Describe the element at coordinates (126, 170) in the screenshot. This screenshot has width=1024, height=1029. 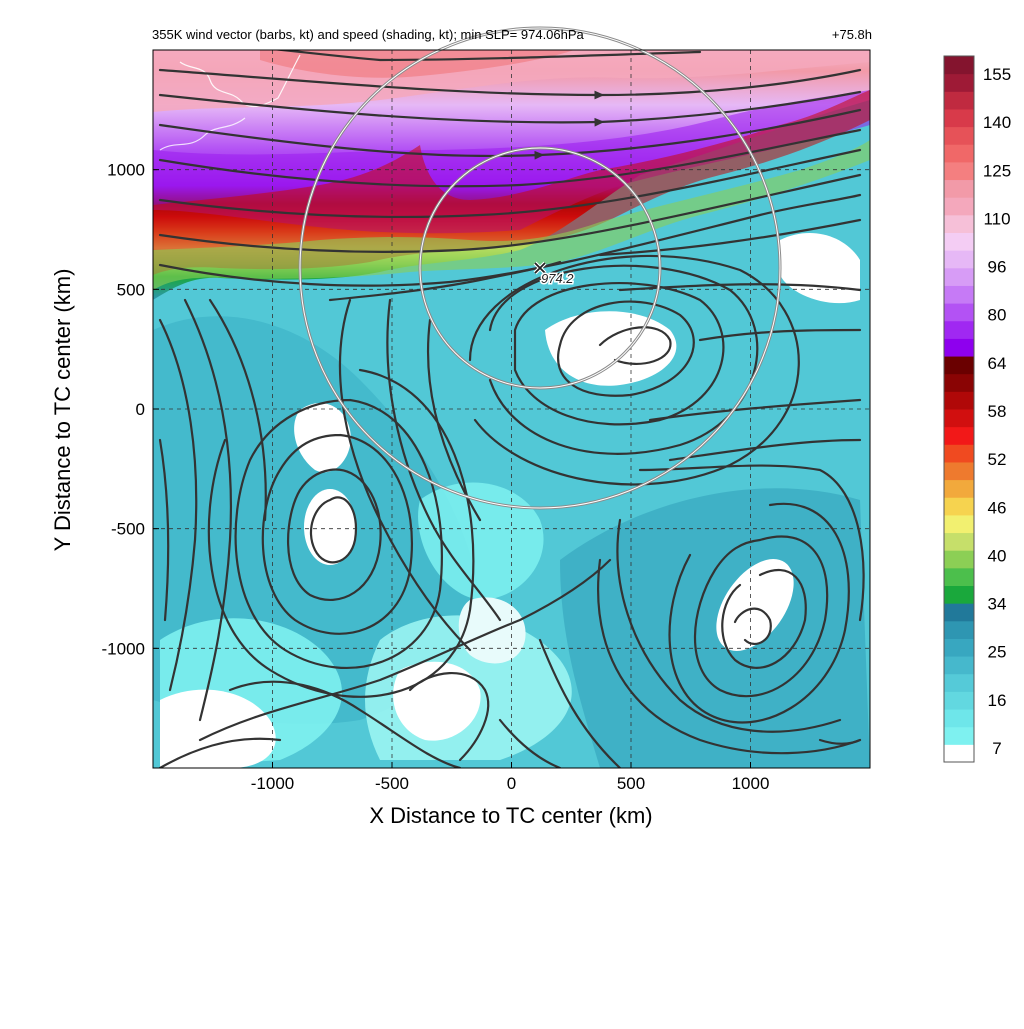
I see `y-tick-label: 1000` at that location.